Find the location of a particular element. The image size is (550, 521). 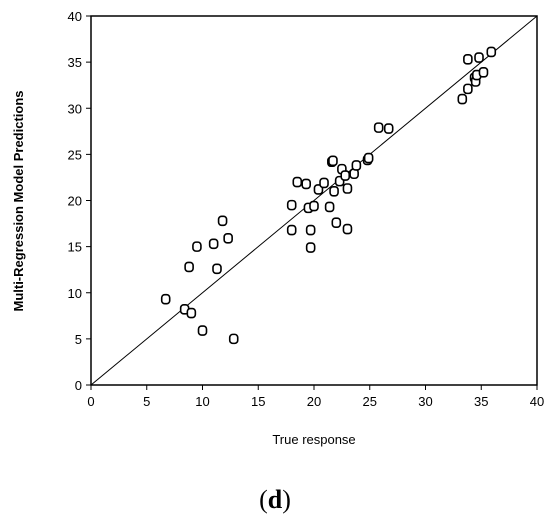

y-tick-label: 35 is located at coordinates (75, 62).